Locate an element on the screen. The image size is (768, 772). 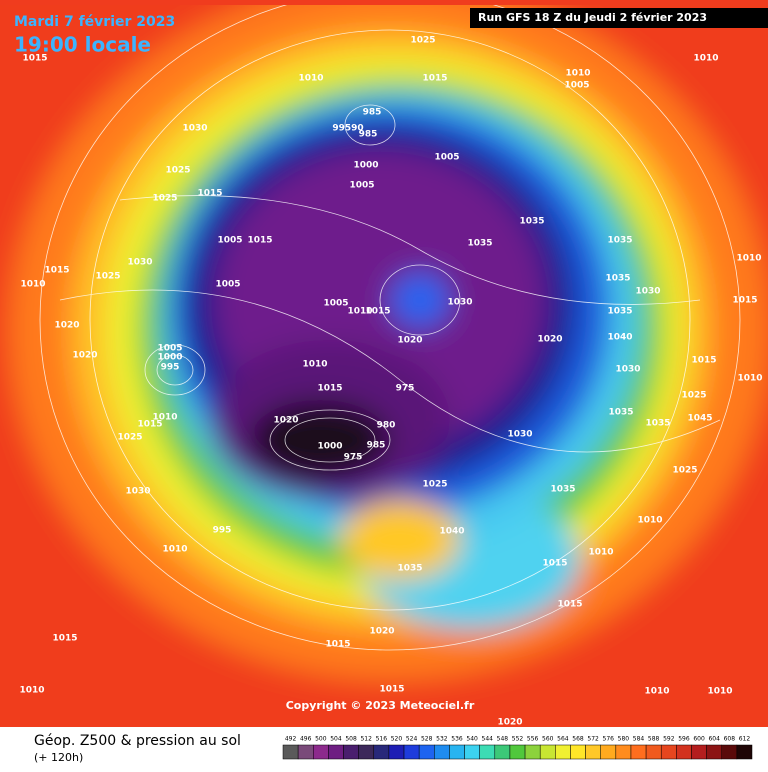
colorbar-label: 512 is located at coordinates (366, 739).